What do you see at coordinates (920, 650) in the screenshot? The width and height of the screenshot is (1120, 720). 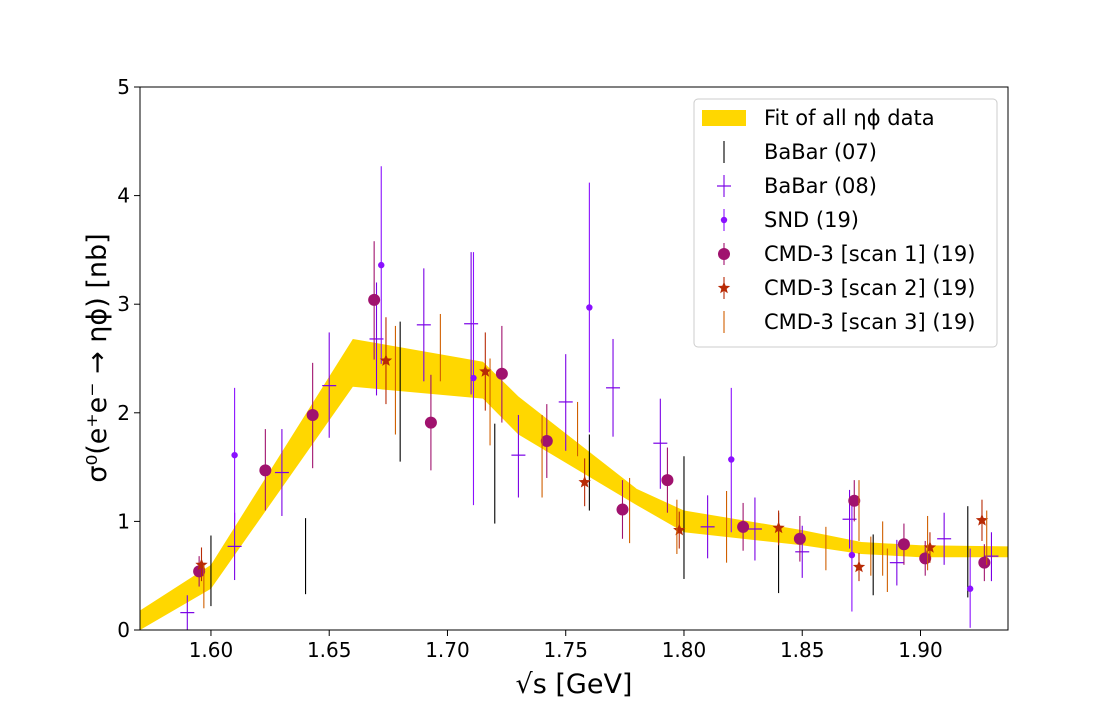 I see `x-tick-label-6: 1.90` at bounding box center [920, 650].